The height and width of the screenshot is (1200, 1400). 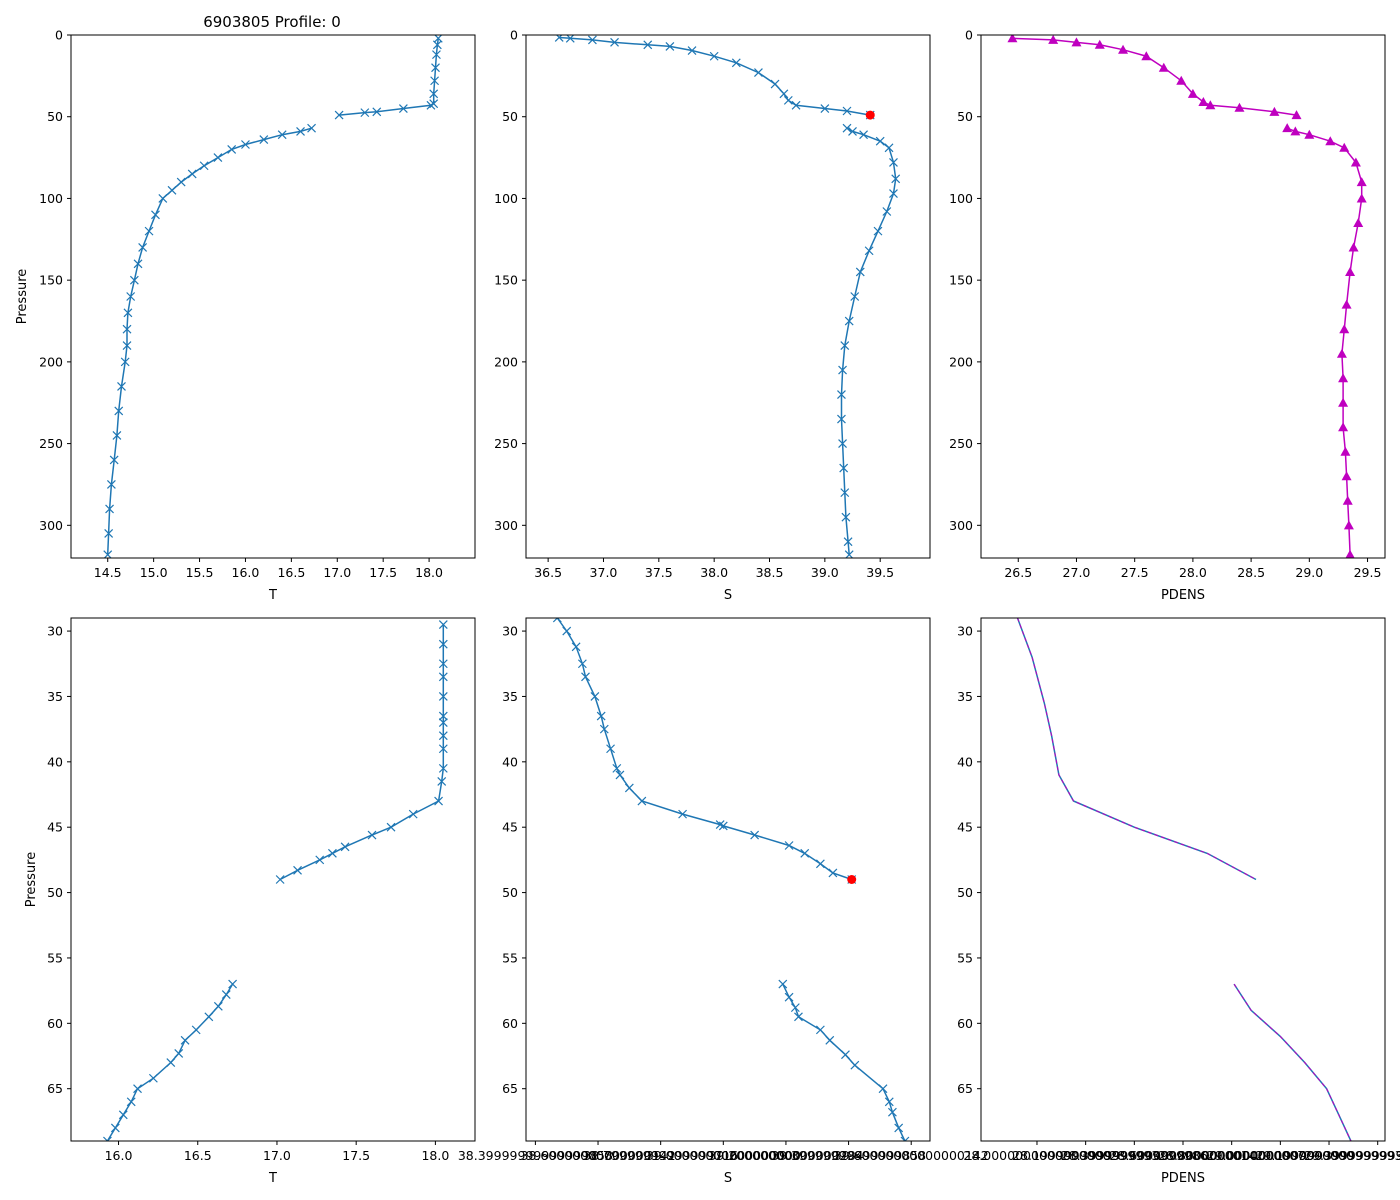 What do you see at coordinates (506, 361) in the screenshot?
I see `y-tick-label: 200` at bounding box center [506, 361].